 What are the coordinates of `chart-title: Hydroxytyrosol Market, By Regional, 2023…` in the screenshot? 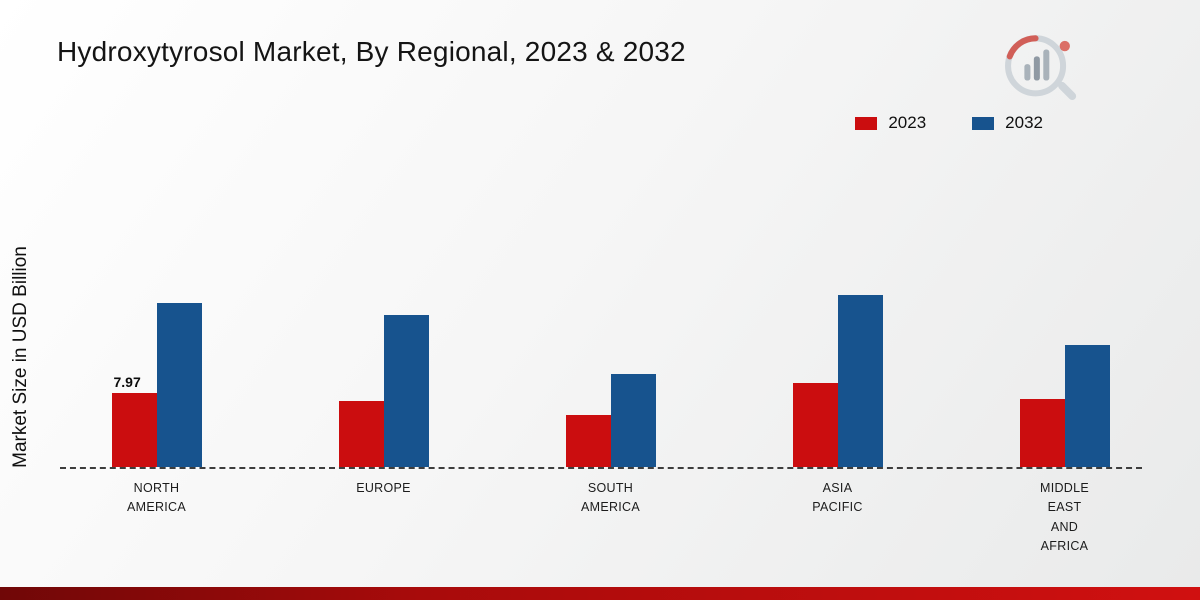 It's located at (371, 51).